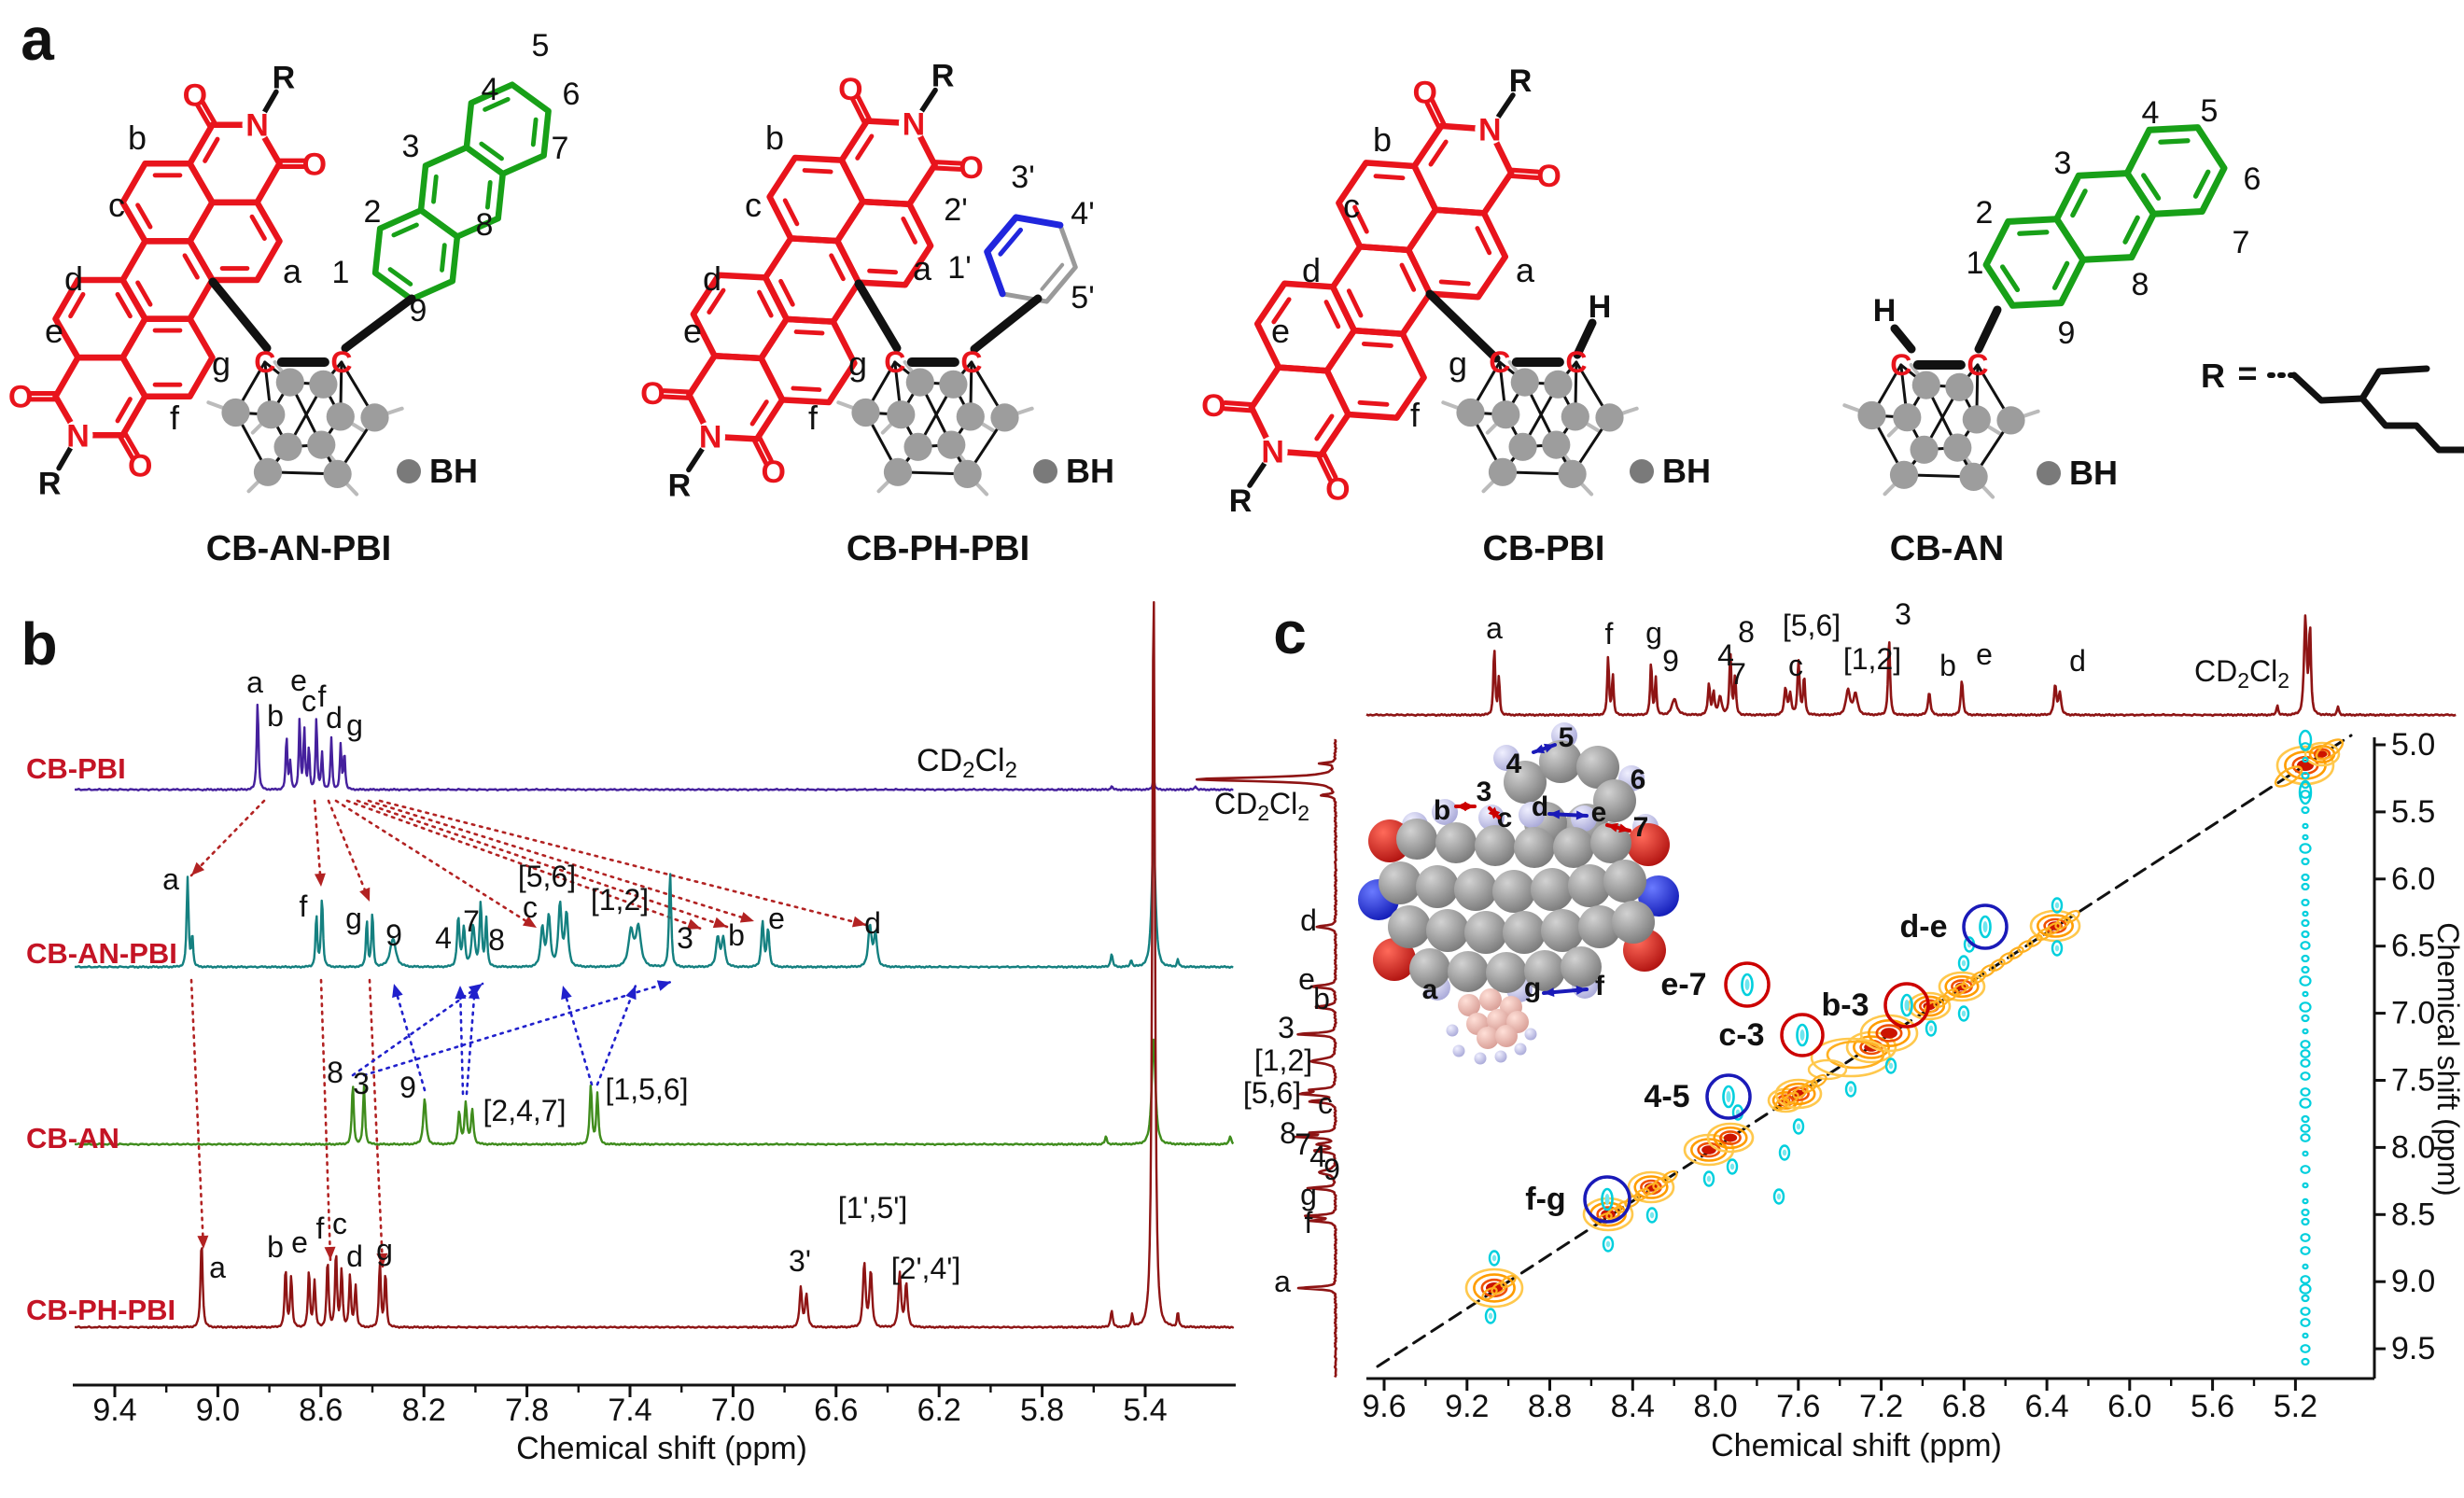 The height and width of the screenshot is (1498, 2464). I want to click on svg-text: 6, so click(2252, 179).